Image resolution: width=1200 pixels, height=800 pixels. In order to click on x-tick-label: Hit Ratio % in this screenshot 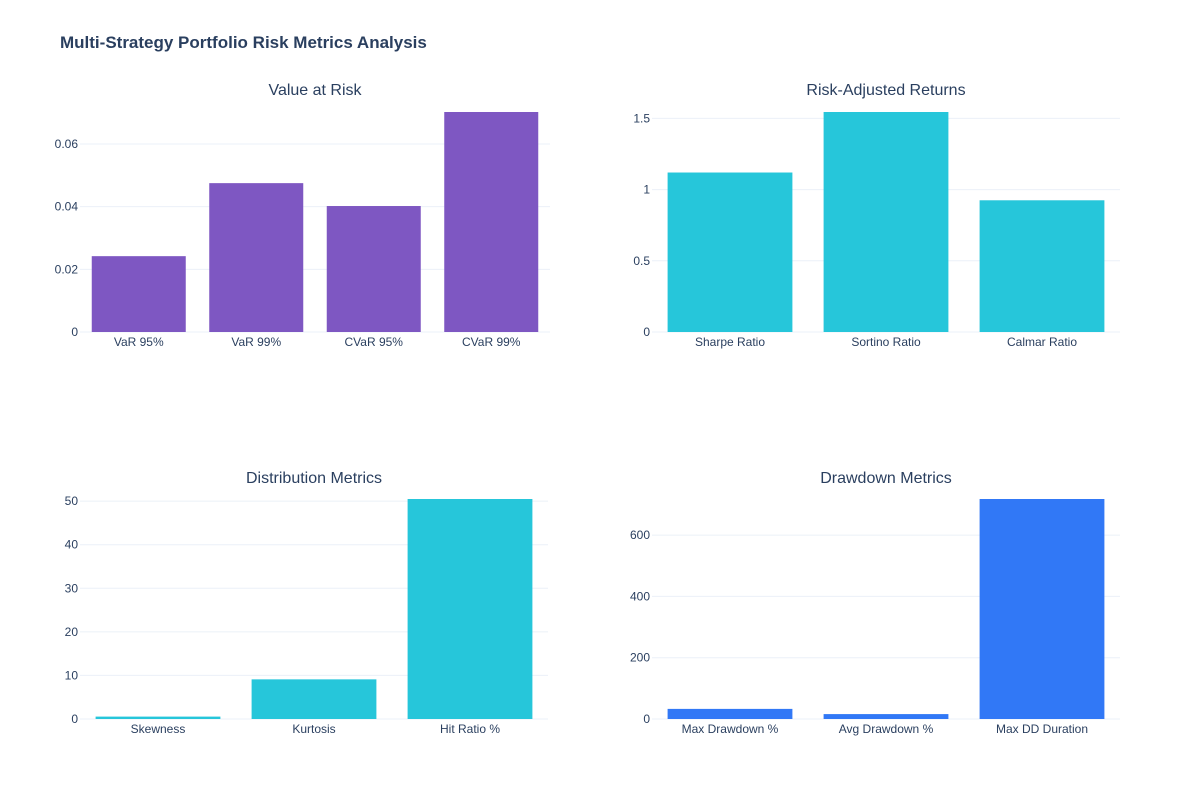, I will do `click(470, 729)`.